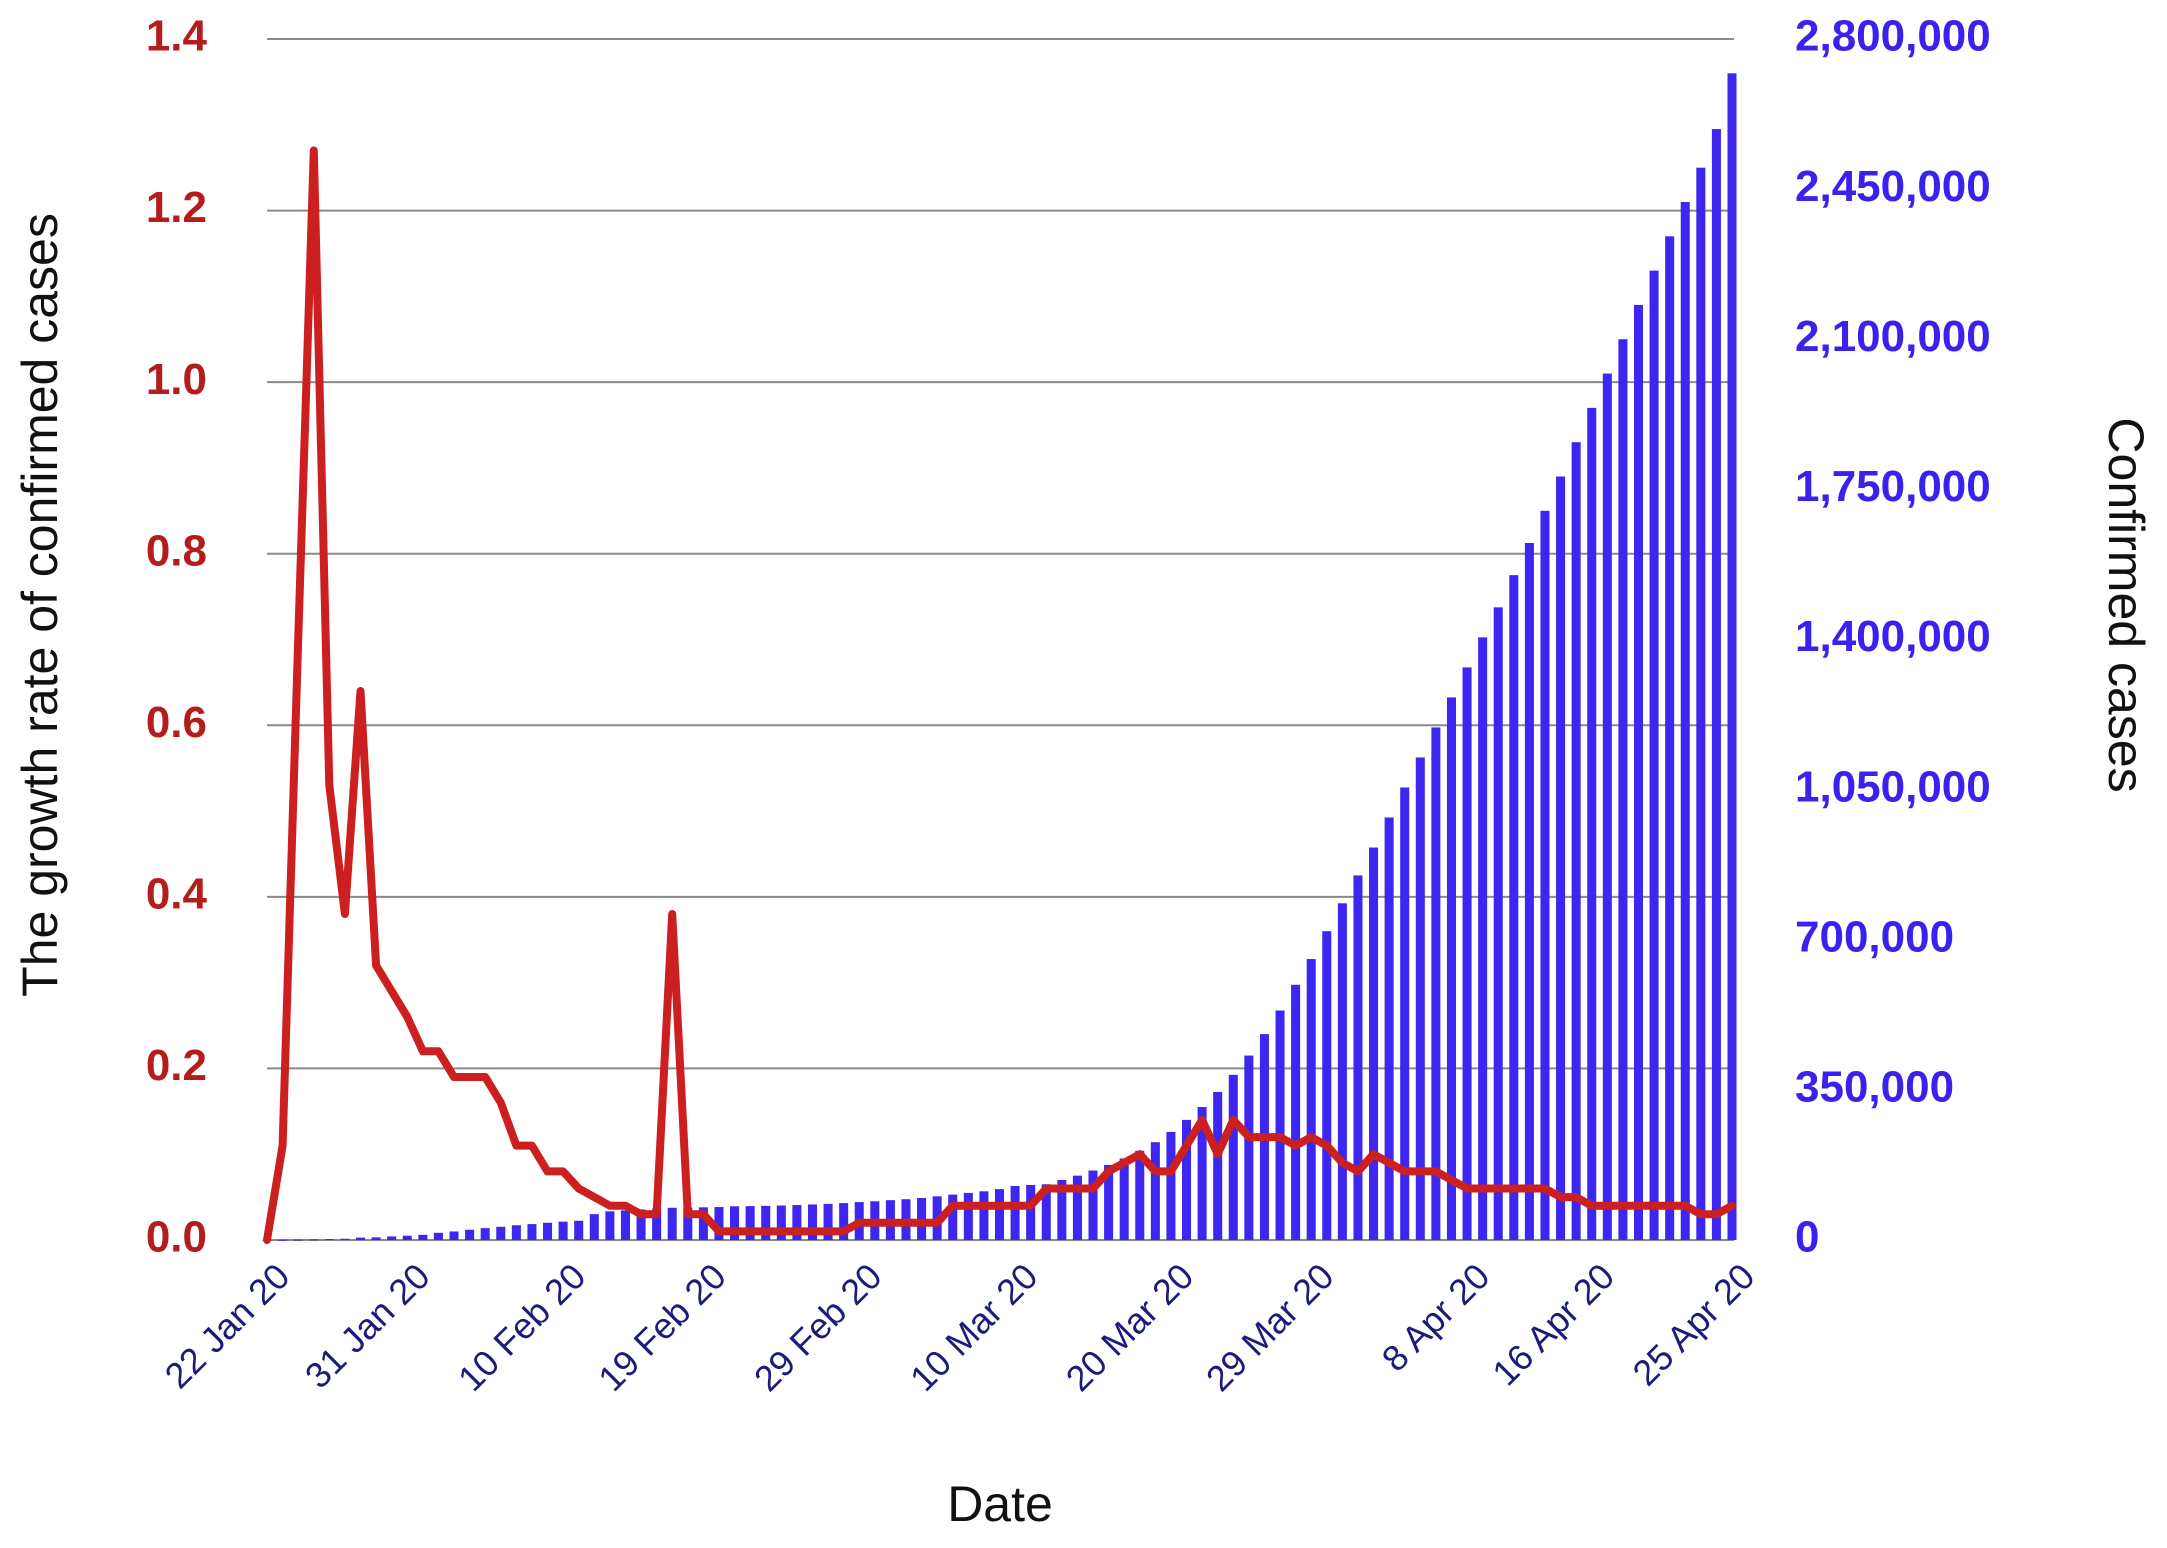 Image resolution: width=2167 pixels, height=1548 pixels. I want to click on x-tick-label: 29 Feb 20, so click(818, 1327).